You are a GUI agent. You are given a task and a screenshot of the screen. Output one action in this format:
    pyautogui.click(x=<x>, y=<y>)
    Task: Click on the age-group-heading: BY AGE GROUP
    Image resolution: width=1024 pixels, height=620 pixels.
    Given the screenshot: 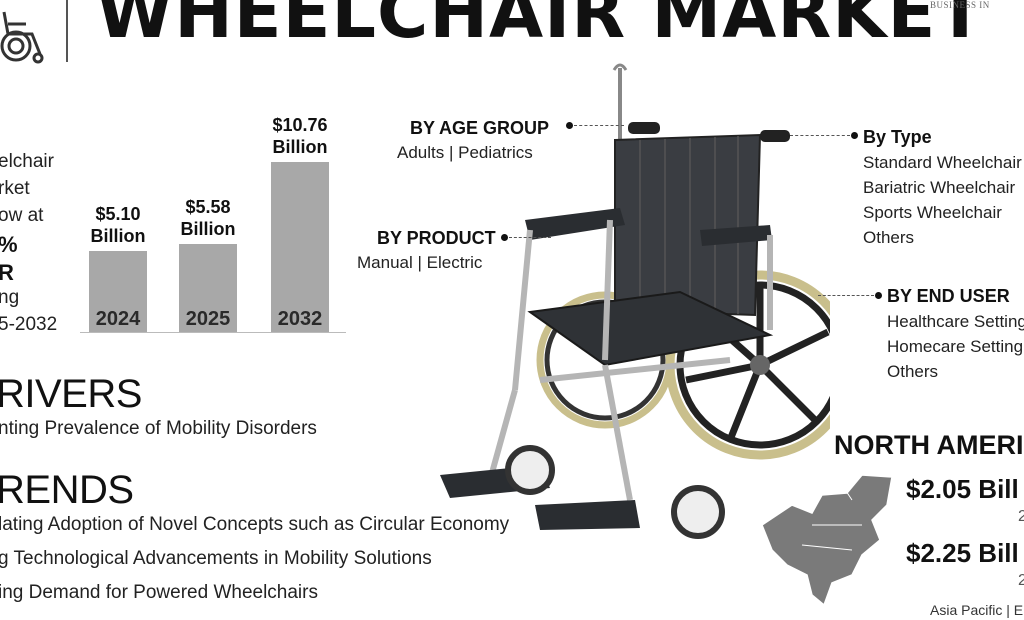 What is the action you would take?
    pyautogui.click(x=480, y=128)
    